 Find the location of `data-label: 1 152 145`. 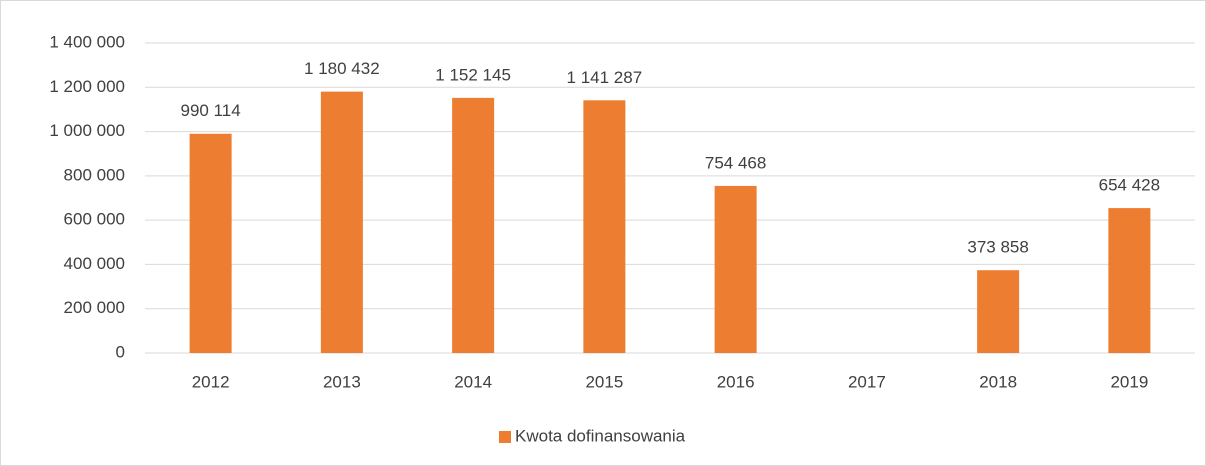

data-label: 1 152 145 is located at coordinates (473, 74).